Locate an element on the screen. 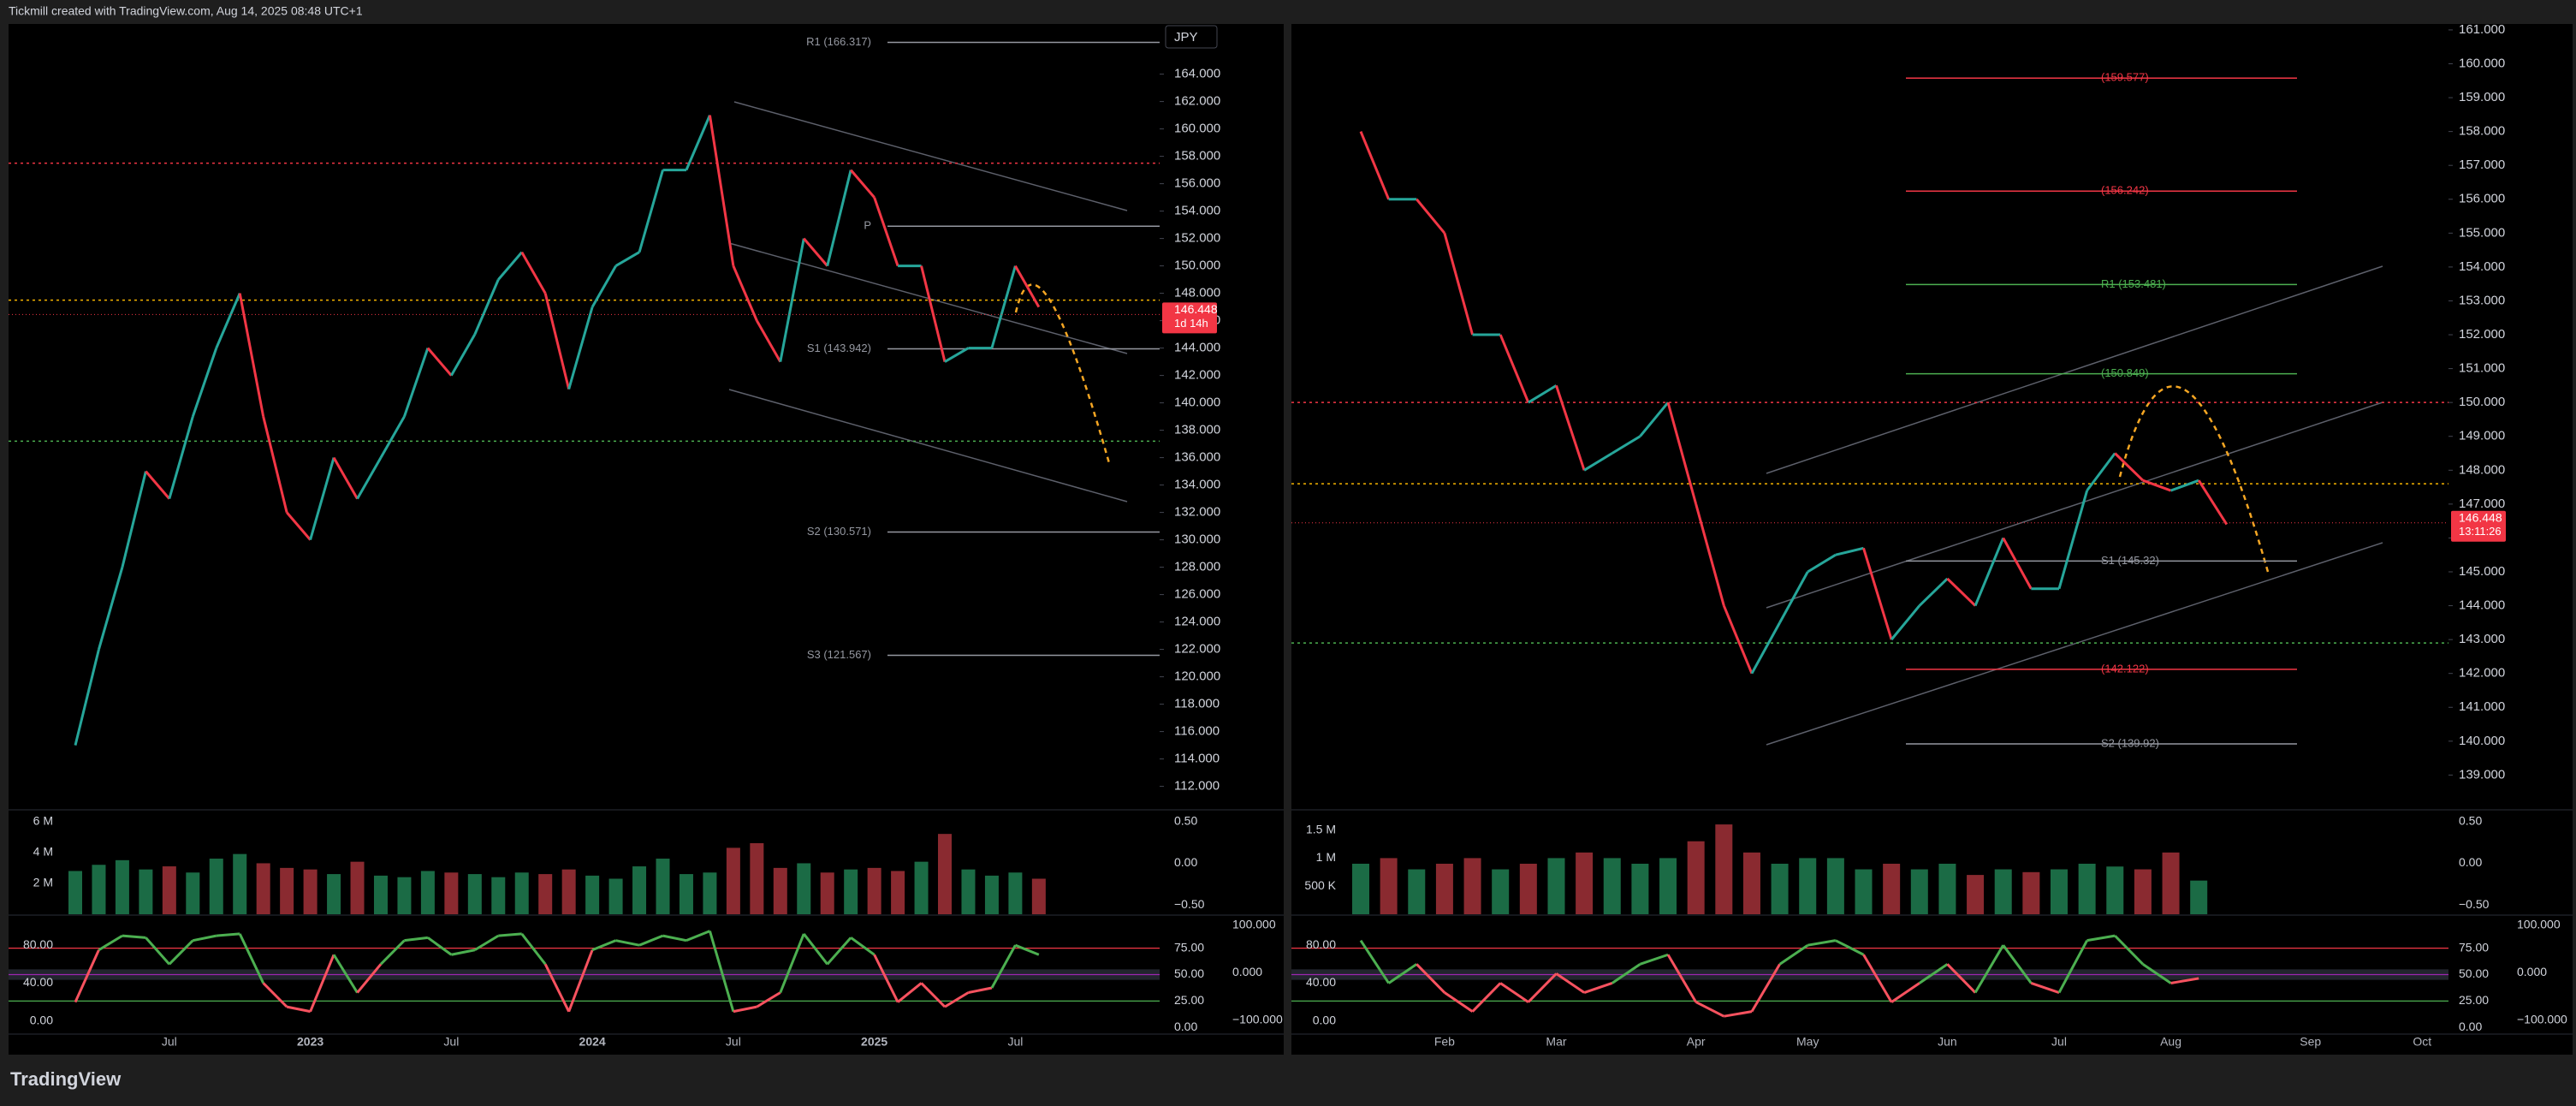 The width and height of the screenshot is (2576, 1106). channel-line is located at coordinates (928, 445).